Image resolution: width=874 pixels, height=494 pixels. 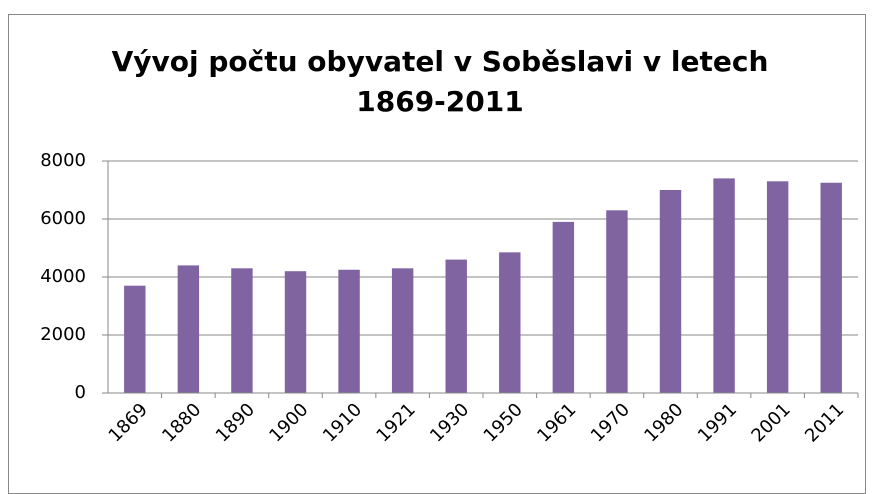 What do you see at coordinates (181, 422) in the screenshot?
I see `x-tick-label: 1880` at bounding box center [181, 422].